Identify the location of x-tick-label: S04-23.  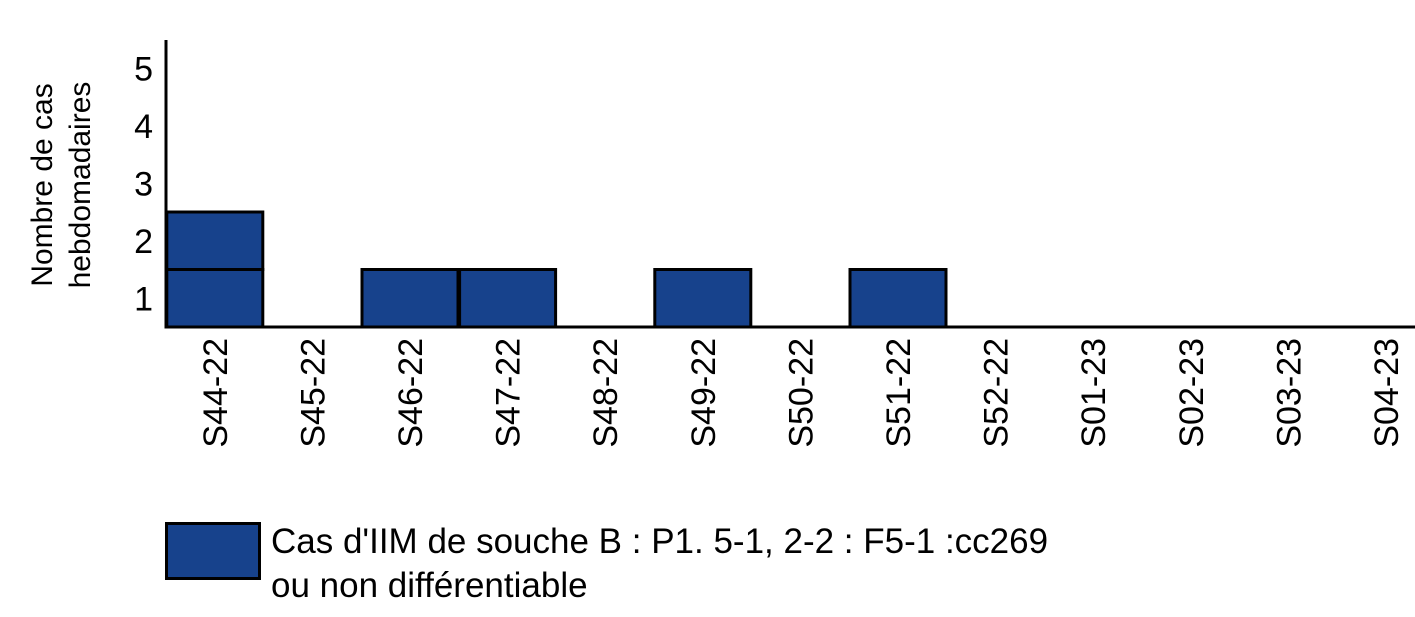
(1387, 393).